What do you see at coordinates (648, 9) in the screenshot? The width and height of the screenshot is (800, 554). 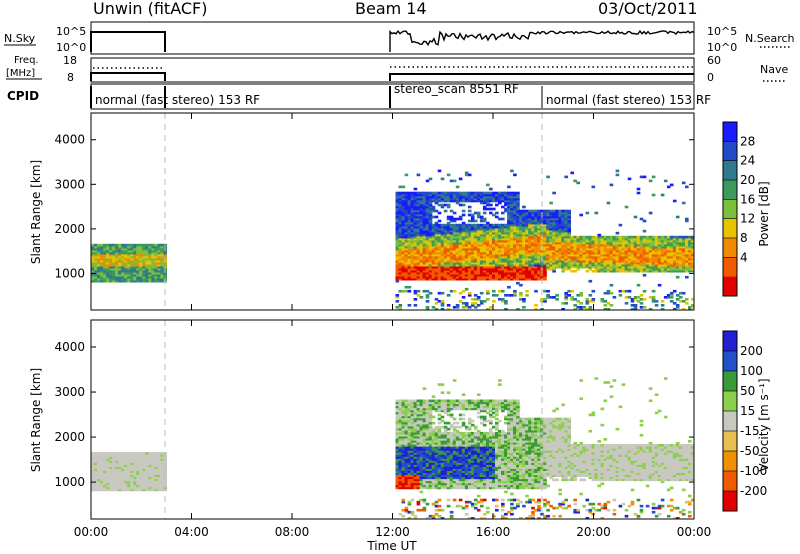 I see `date-label: 03/Oct/2011` at bounding box center [648, 9].